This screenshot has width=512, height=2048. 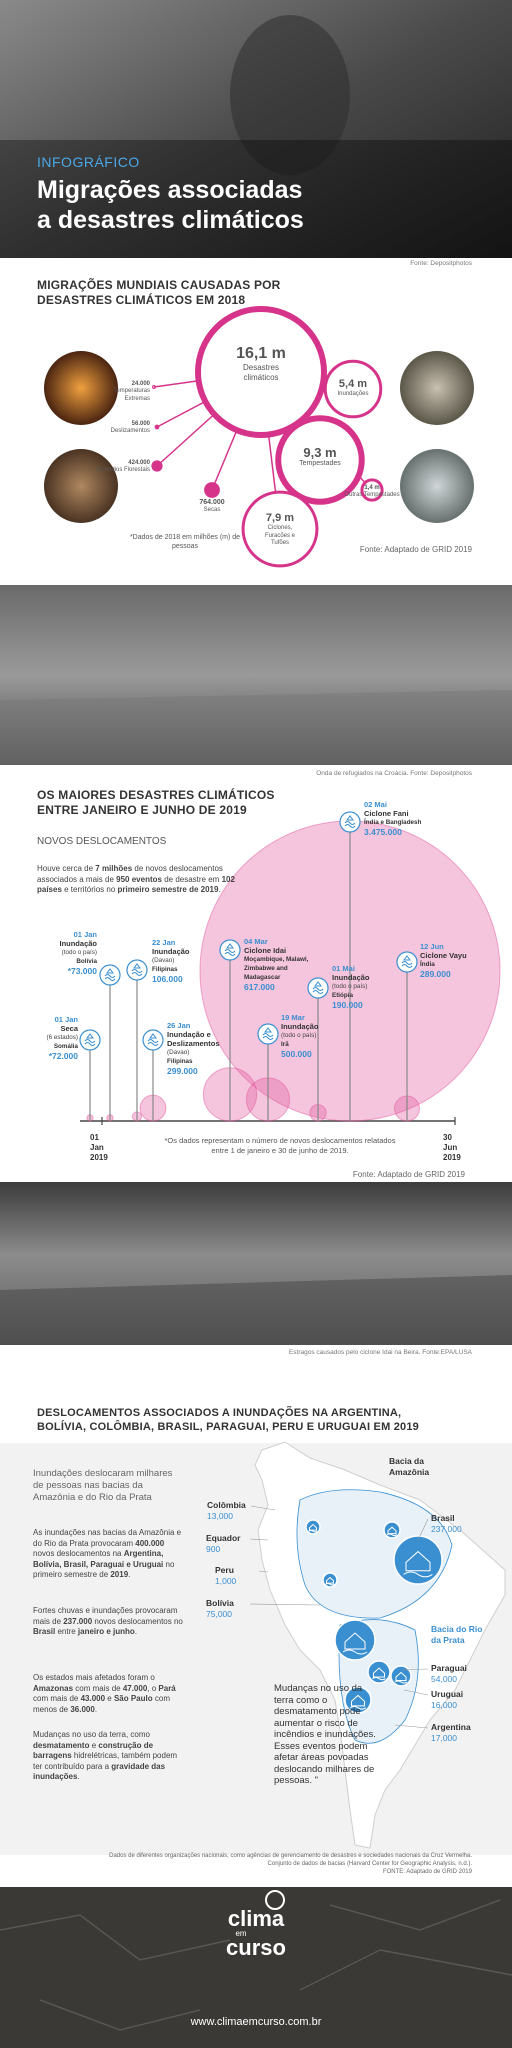 I want to click on title-line: MIGRAÇÕES MUNDIAIS CAUSADAS POR, so click(x=159, y=285).